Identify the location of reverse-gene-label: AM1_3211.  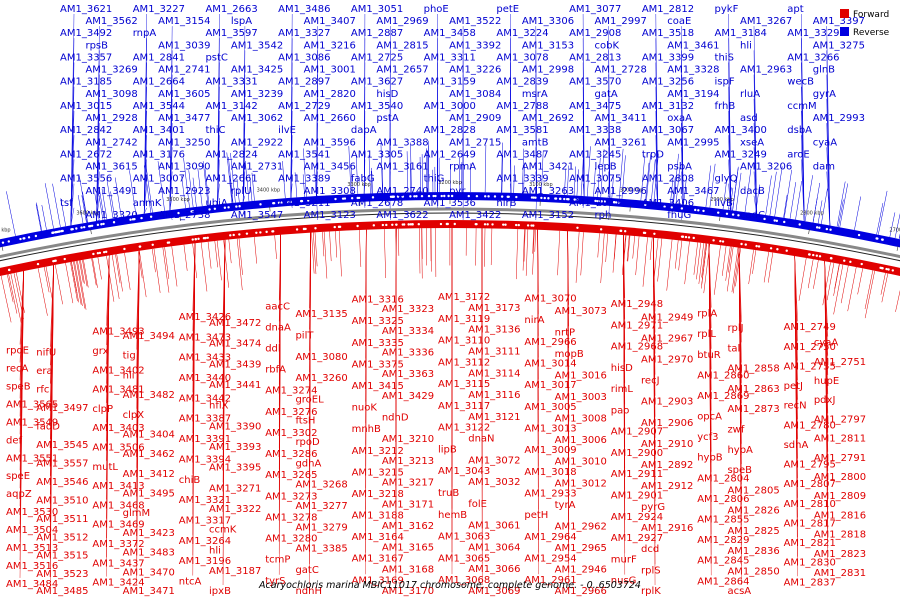
(304, 203).